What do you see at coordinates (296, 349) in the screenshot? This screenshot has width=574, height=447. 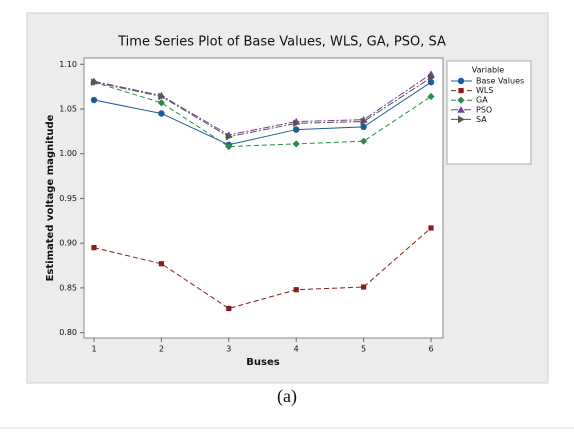 I see `x-tick-label: 4` at bounding box center [296, 349].